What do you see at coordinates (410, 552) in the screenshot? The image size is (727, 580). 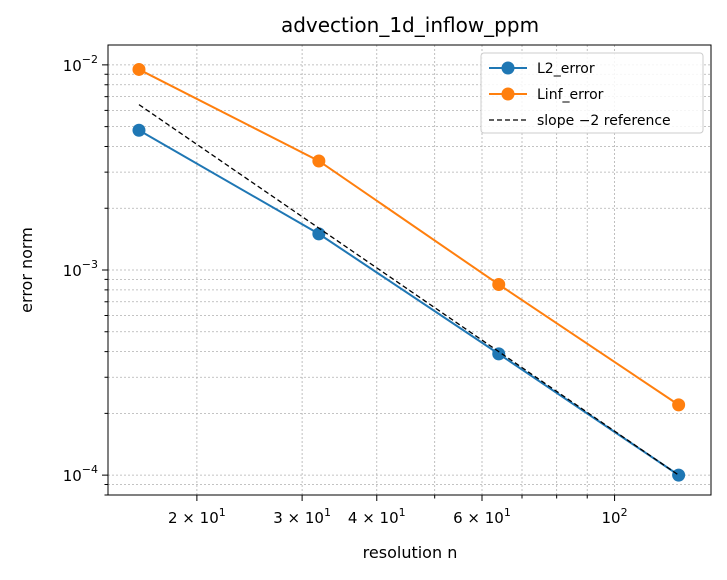 I see `x-axis-label: resolution n` at bounding box center [410, 552].